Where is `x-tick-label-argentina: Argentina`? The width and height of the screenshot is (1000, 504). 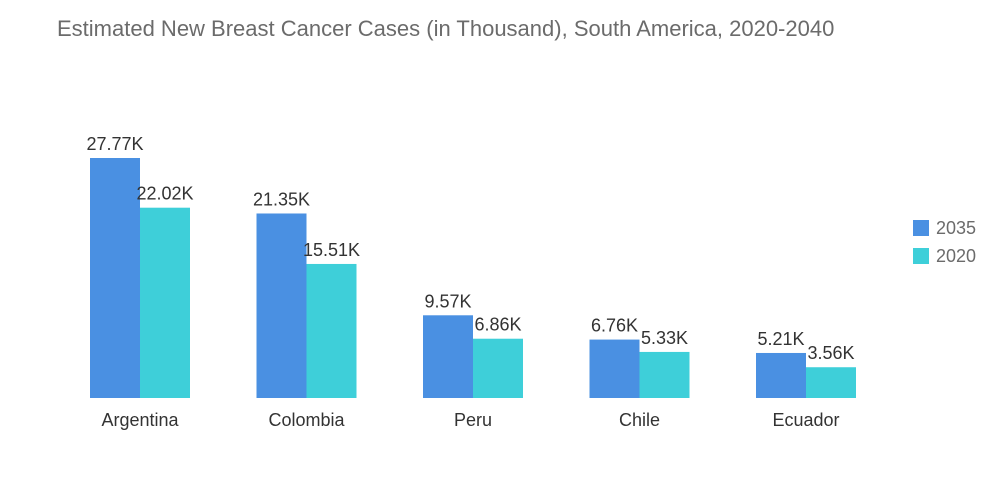 x-tick-label-argentina: Argentina is located at coordinates (140, 420).